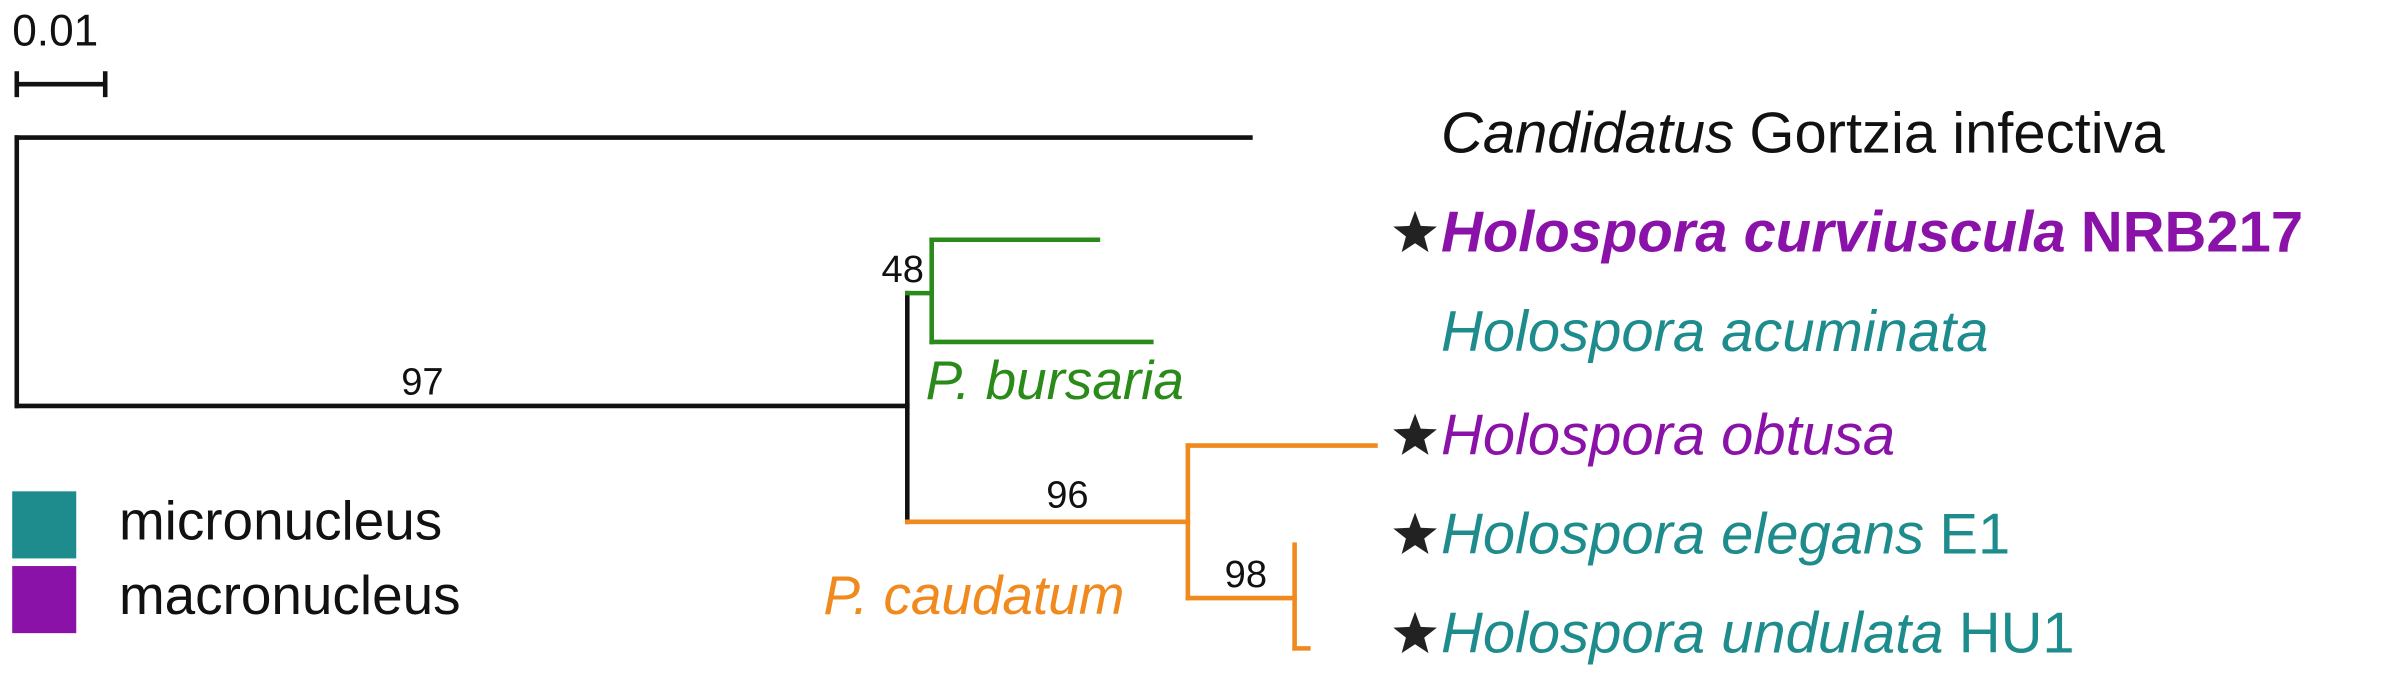  What do you see at coordinates (1246, 574) in the screenshot?
I see `bootstrap-value: 98` at bounding box center [1246, 574].